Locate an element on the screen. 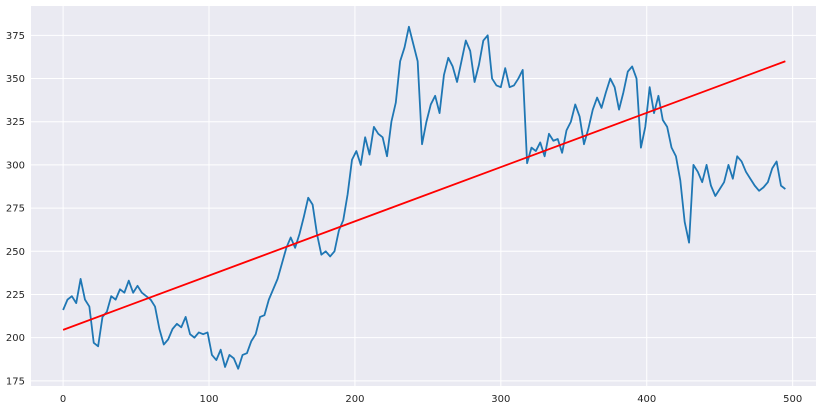 This screenshot has height=410, width=819. x-tick-label: 100 is located at coordinates (208, 399).